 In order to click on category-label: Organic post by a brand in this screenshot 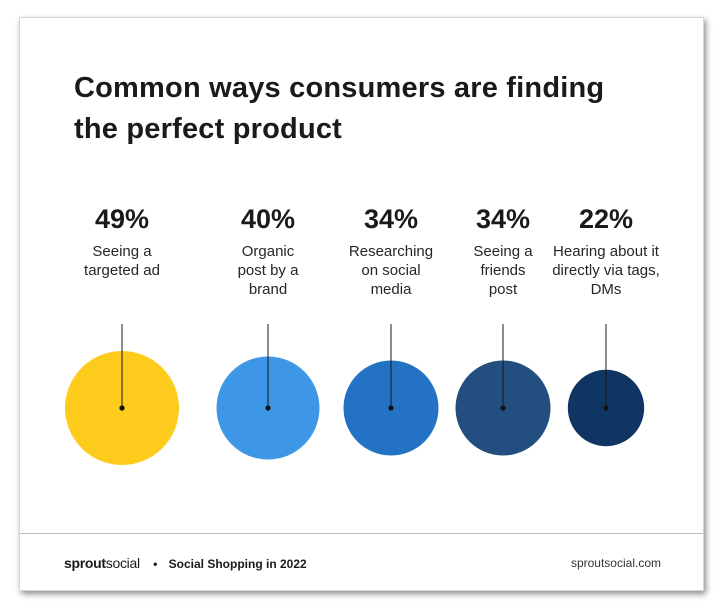, I will do `click(268, 270)`.